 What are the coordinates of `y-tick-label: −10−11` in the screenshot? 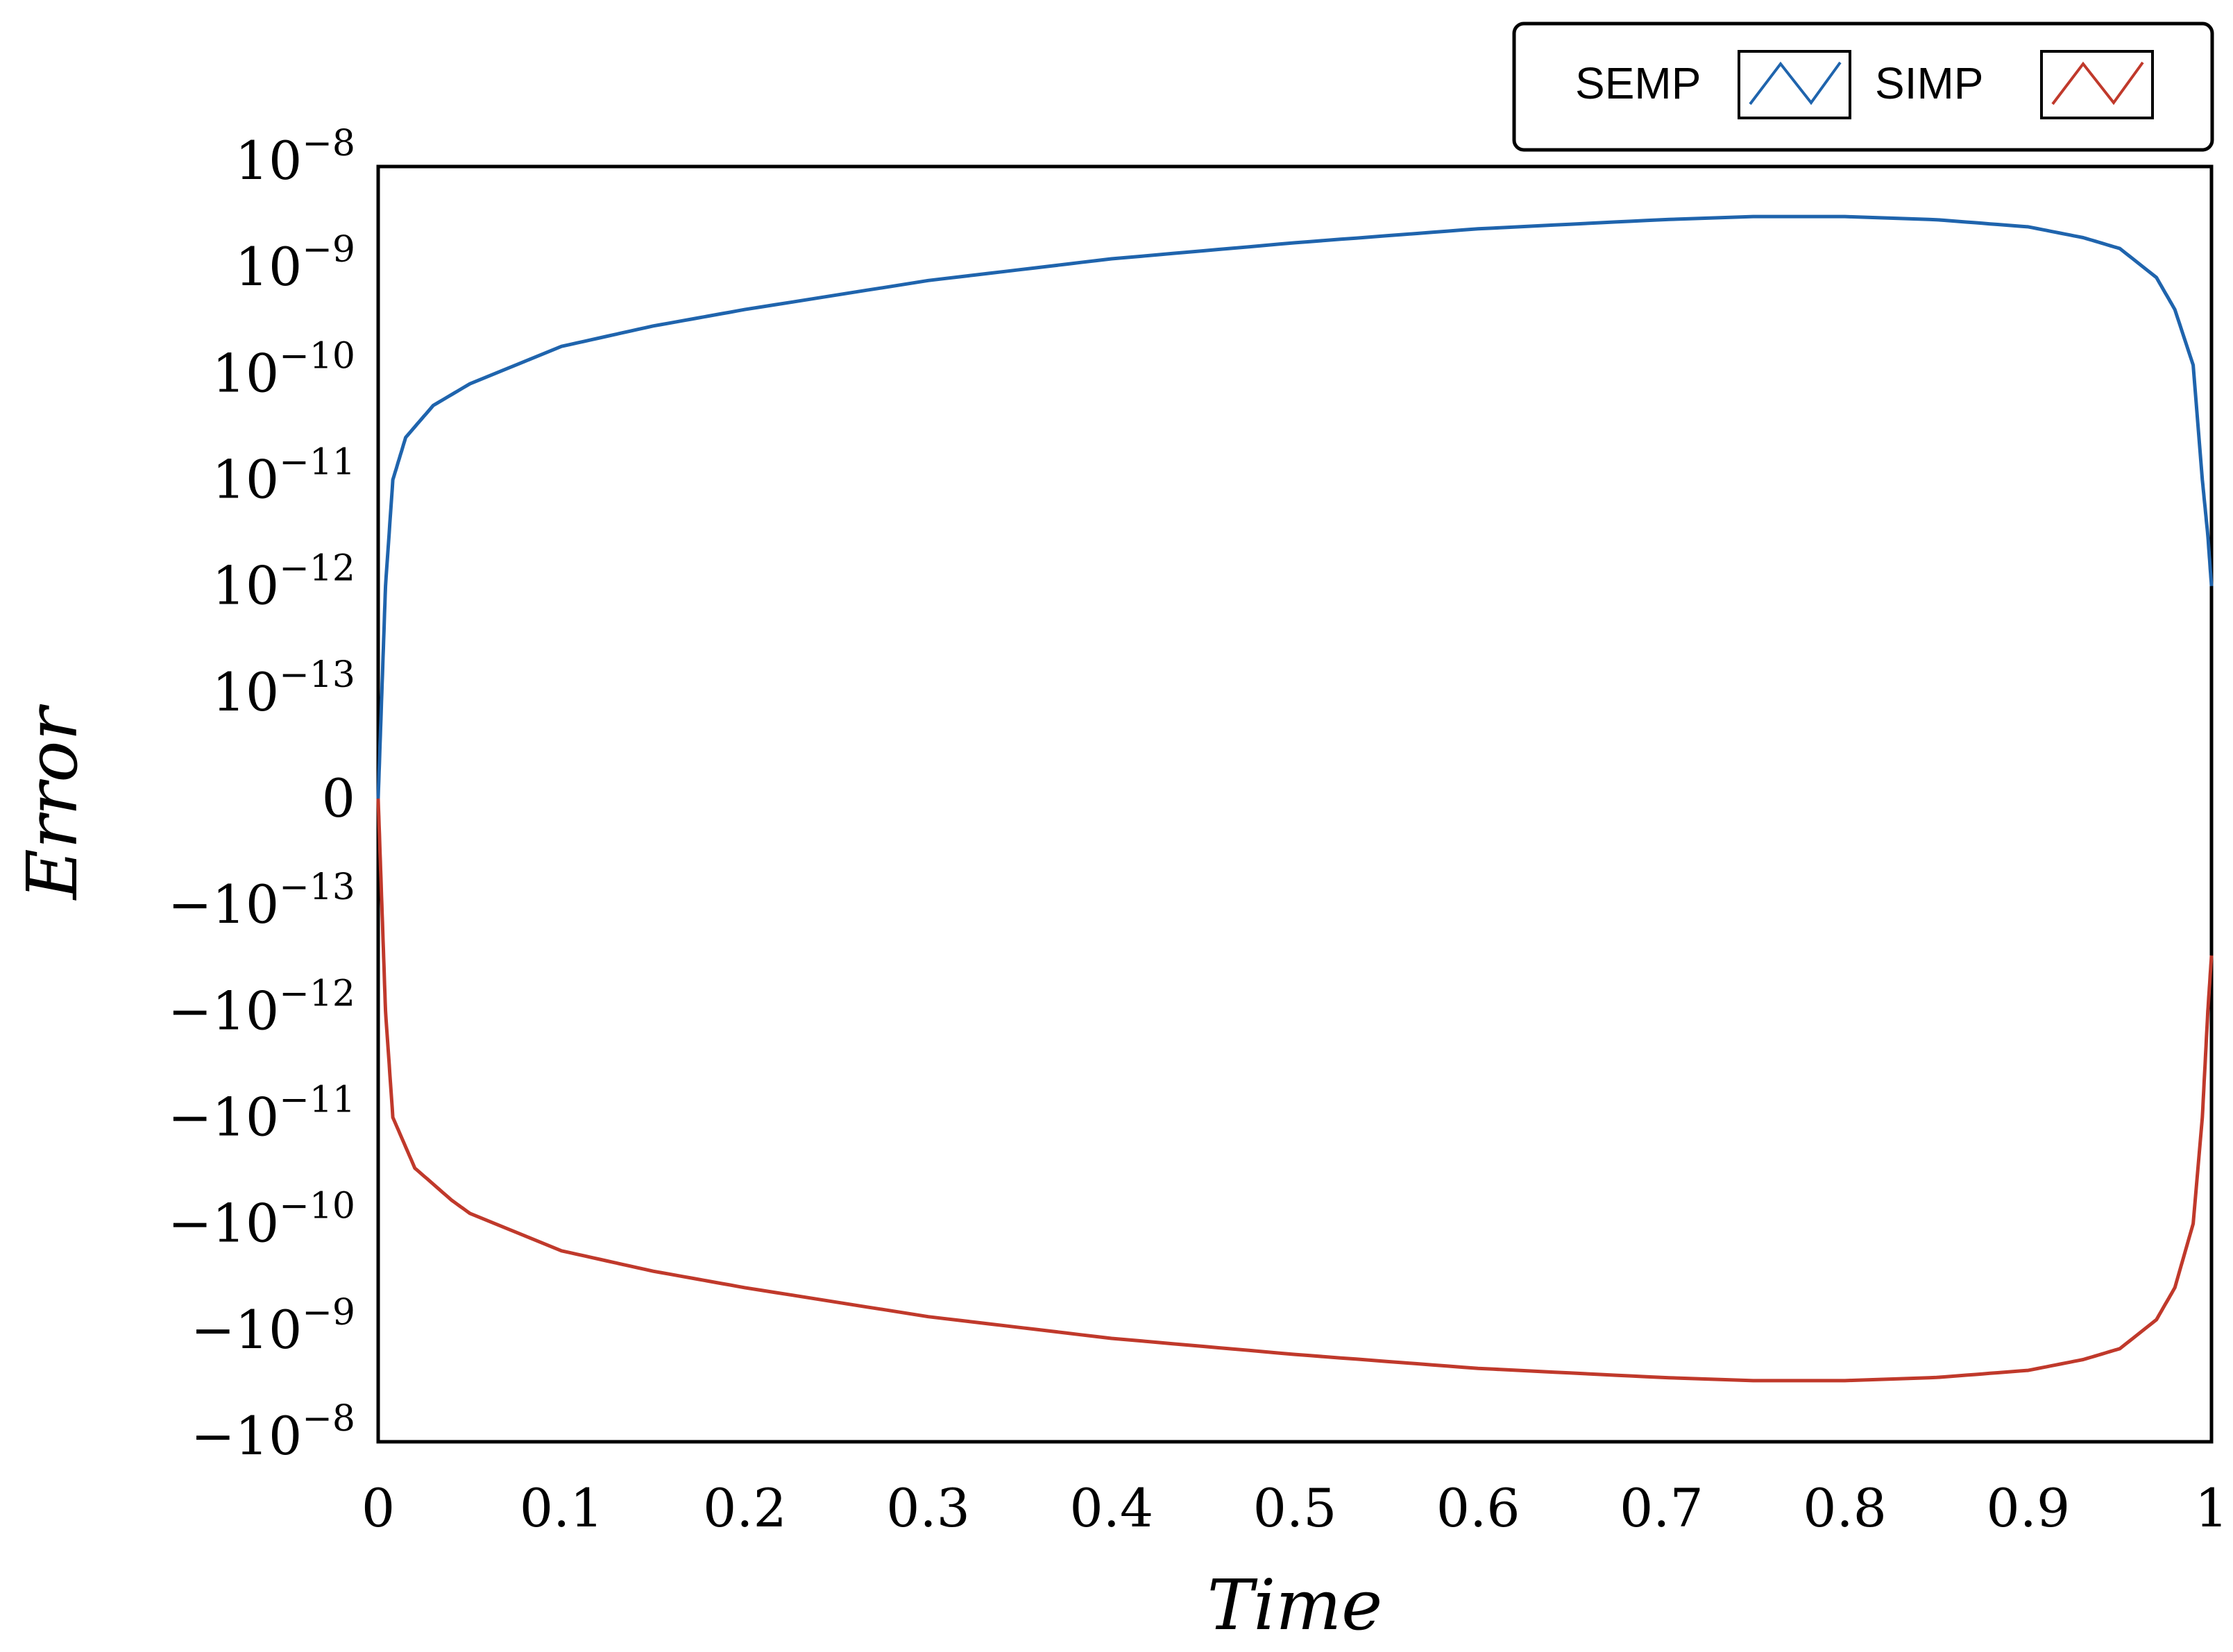 It's located at (261, 1114).